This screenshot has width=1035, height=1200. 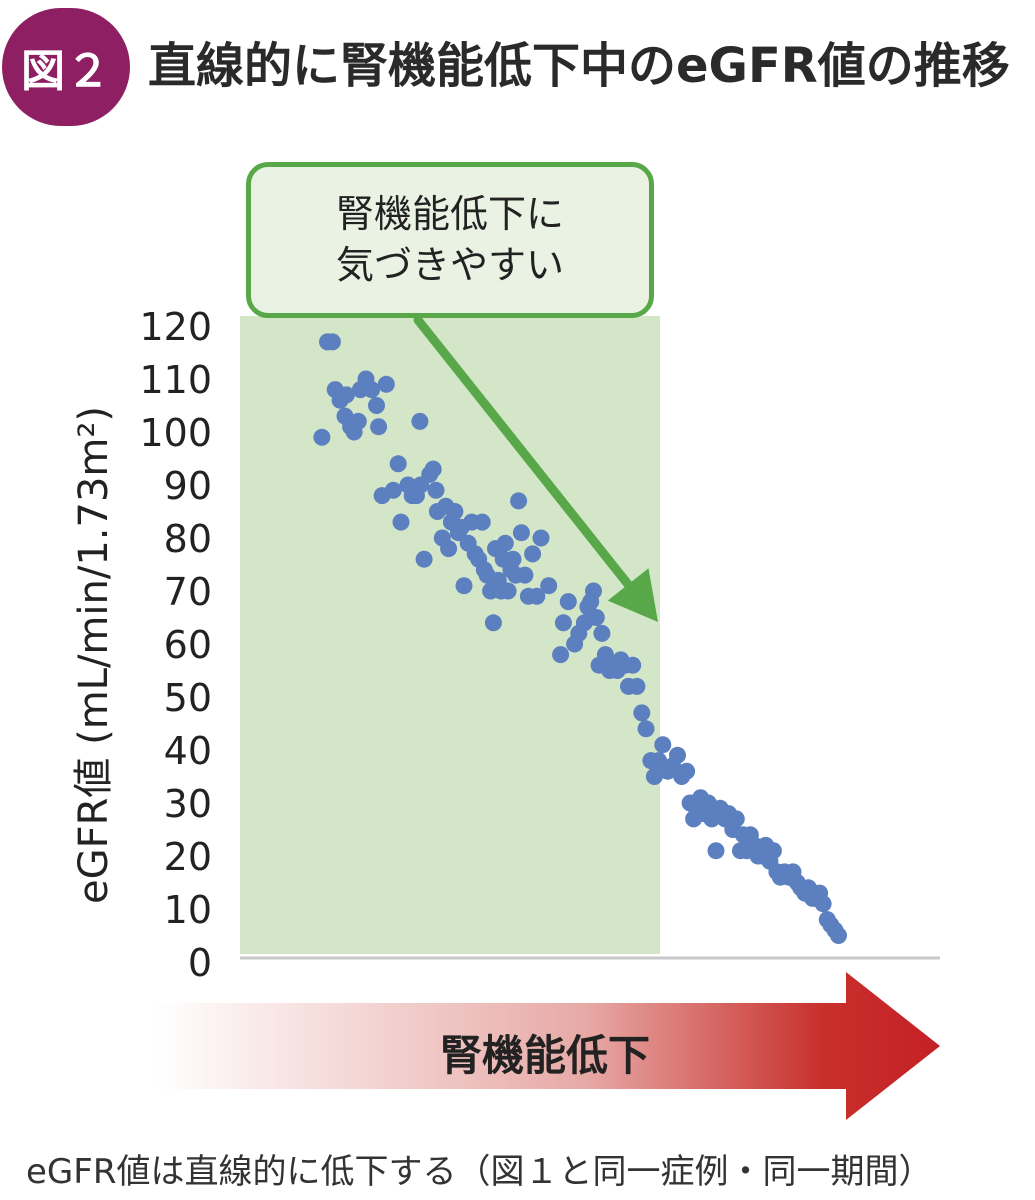 What do you see at coordinates (66, 71) in the screenshot?
I see `figure-number-text: 図２` at bounding box center [66, 71].